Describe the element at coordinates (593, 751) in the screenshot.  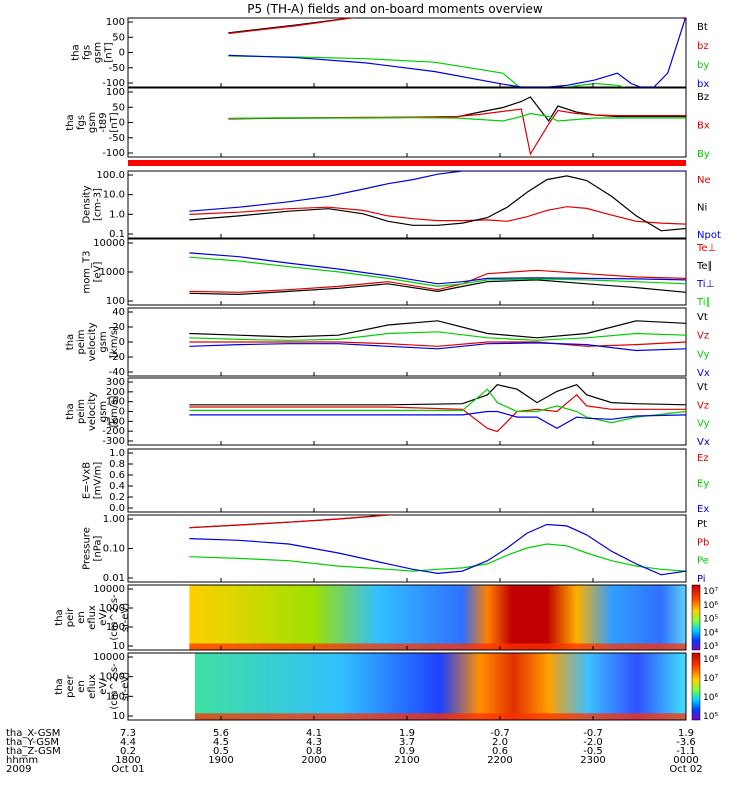
I see `footer-value: -0.5` at that location.